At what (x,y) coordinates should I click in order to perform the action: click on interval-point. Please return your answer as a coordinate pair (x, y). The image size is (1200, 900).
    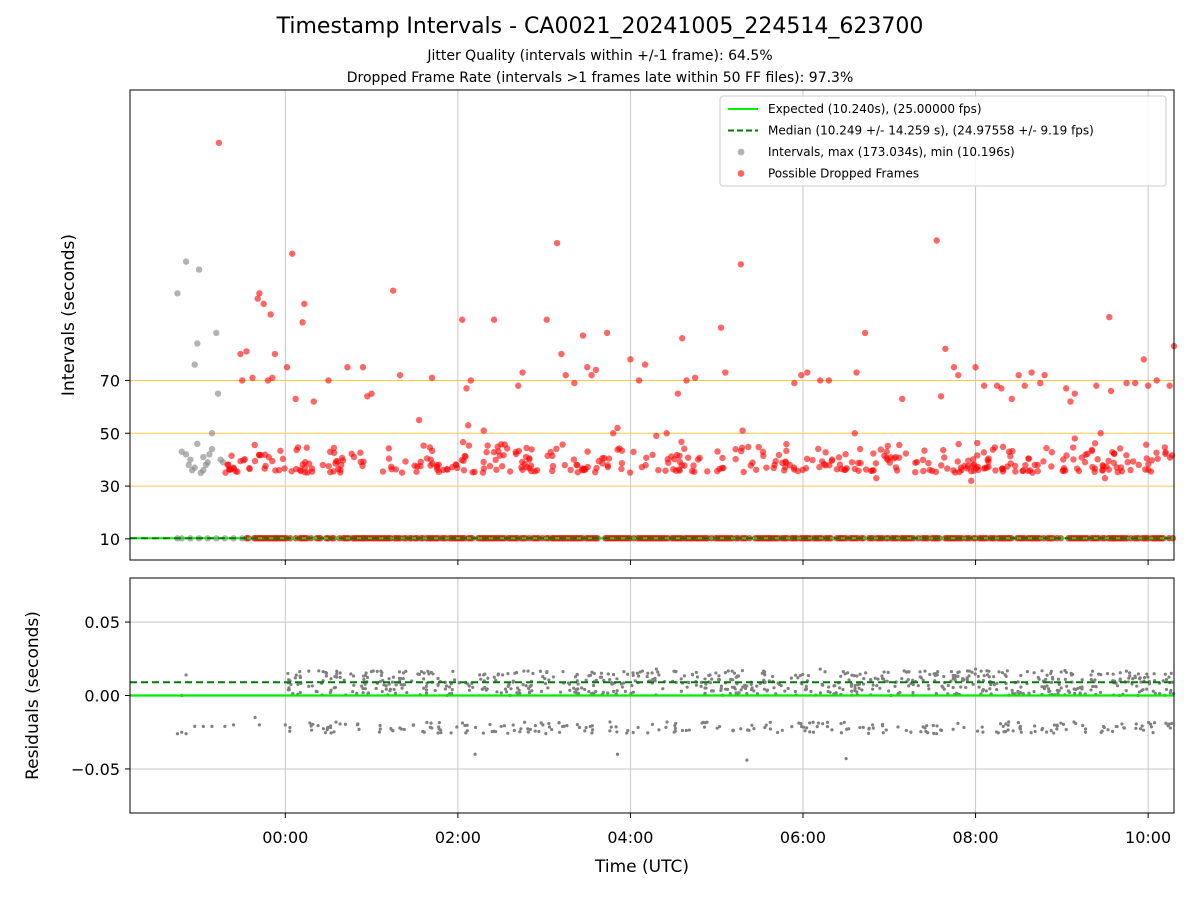
    Looking at the image, I should click on (177, 293).